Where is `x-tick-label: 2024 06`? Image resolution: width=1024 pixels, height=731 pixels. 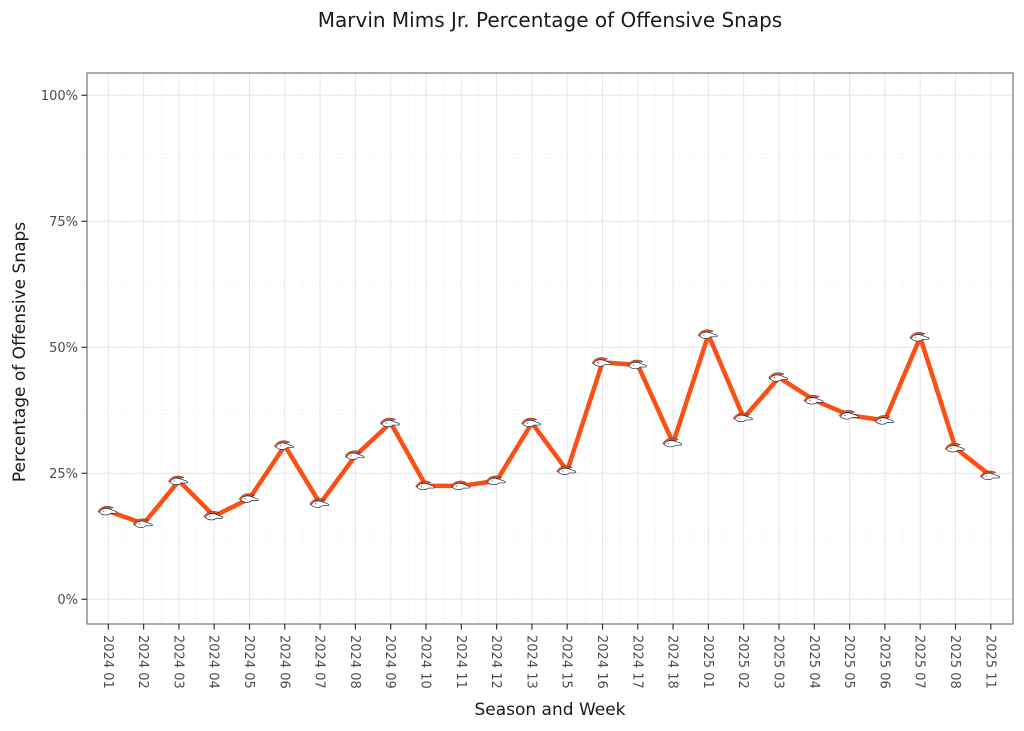
x-tick-label: 2024 06 is located at coordinates (283, 662).